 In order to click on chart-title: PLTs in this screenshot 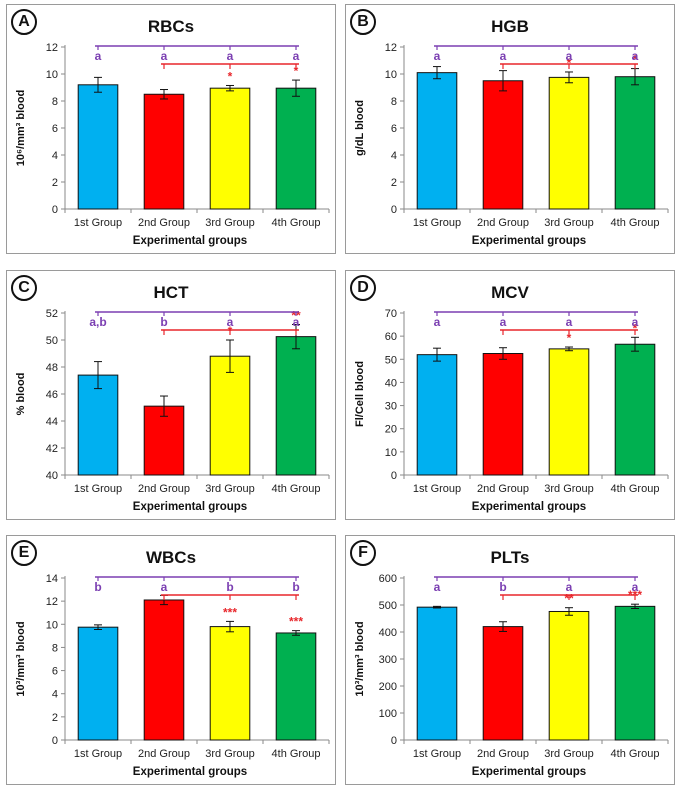, I will do `click(510, 557)`.